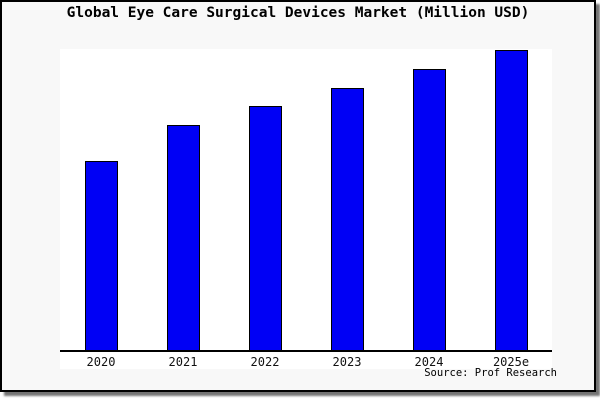  I want to click on bar-2020, so click(101, 256).